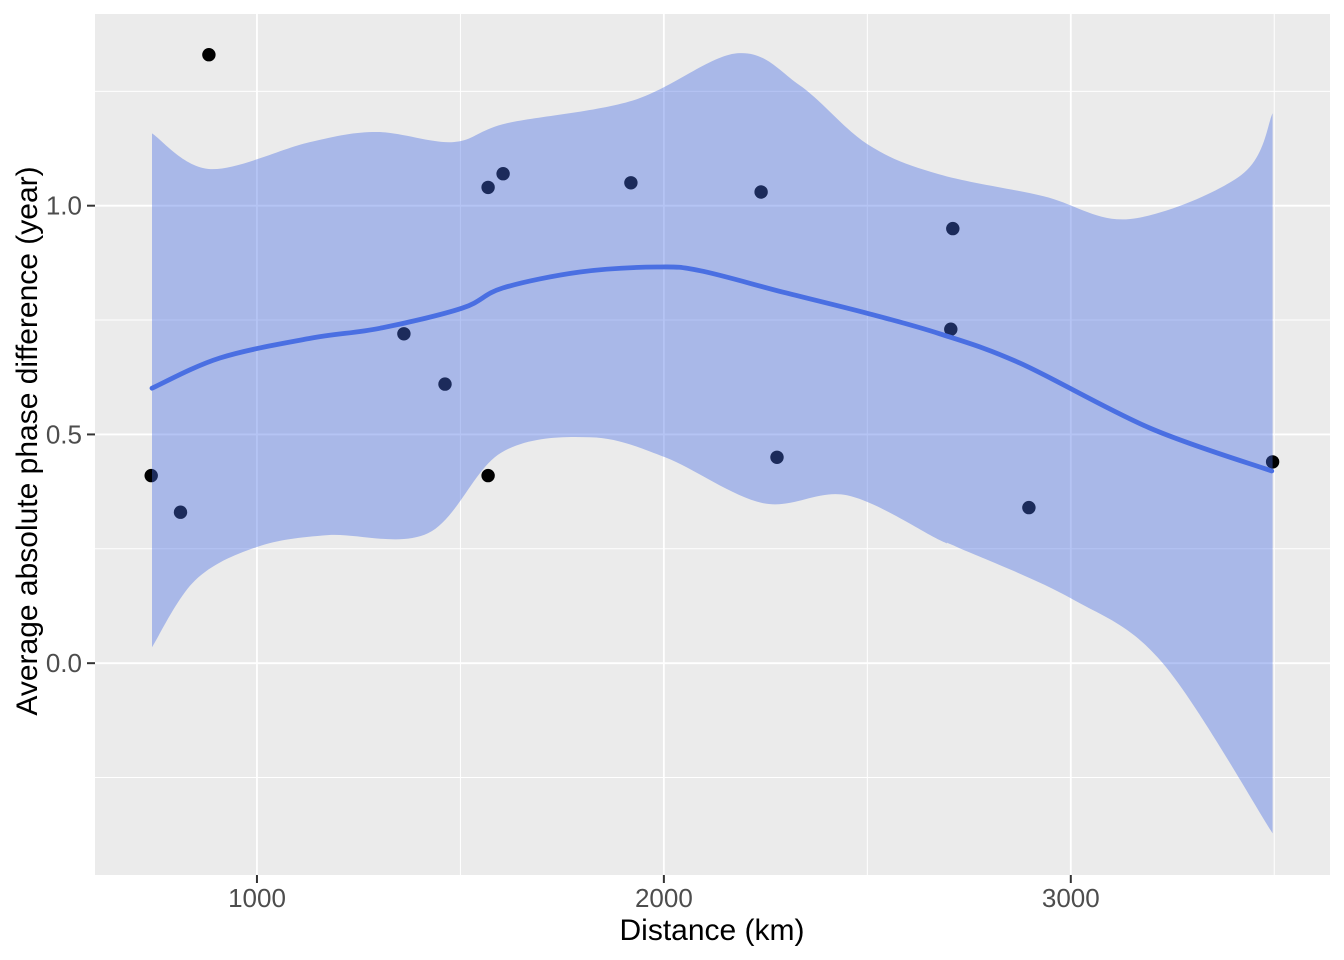  I want to click on y-tick-label: 1.0, so click(64, 206).